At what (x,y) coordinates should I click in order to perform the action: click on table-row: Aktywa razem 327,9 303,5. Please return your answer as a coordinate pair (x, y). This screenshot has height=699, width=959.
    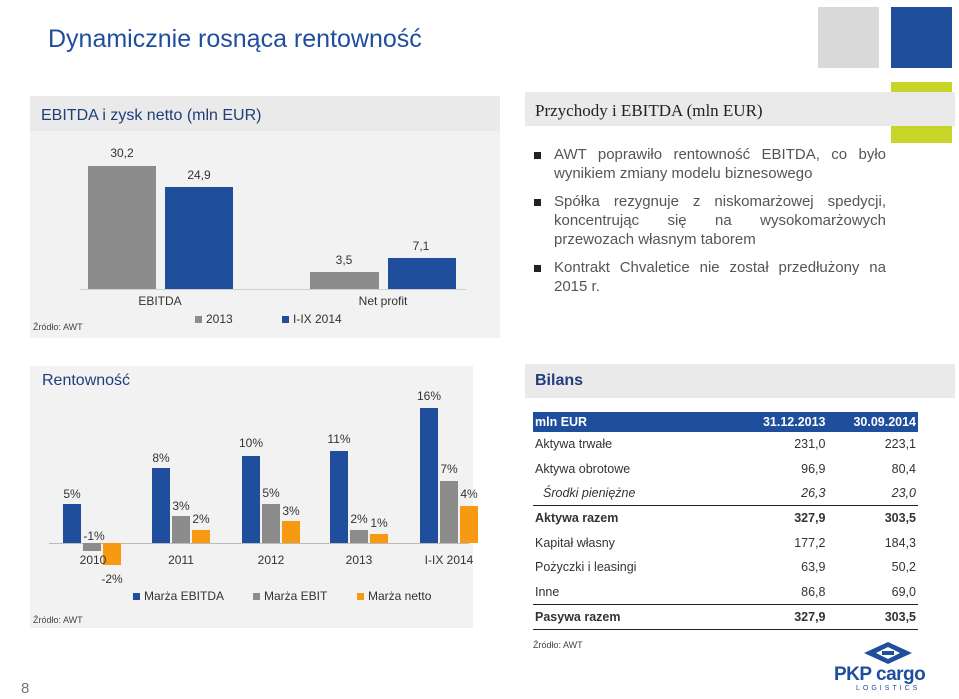
    Looking at the image, I should click on (725, 518).